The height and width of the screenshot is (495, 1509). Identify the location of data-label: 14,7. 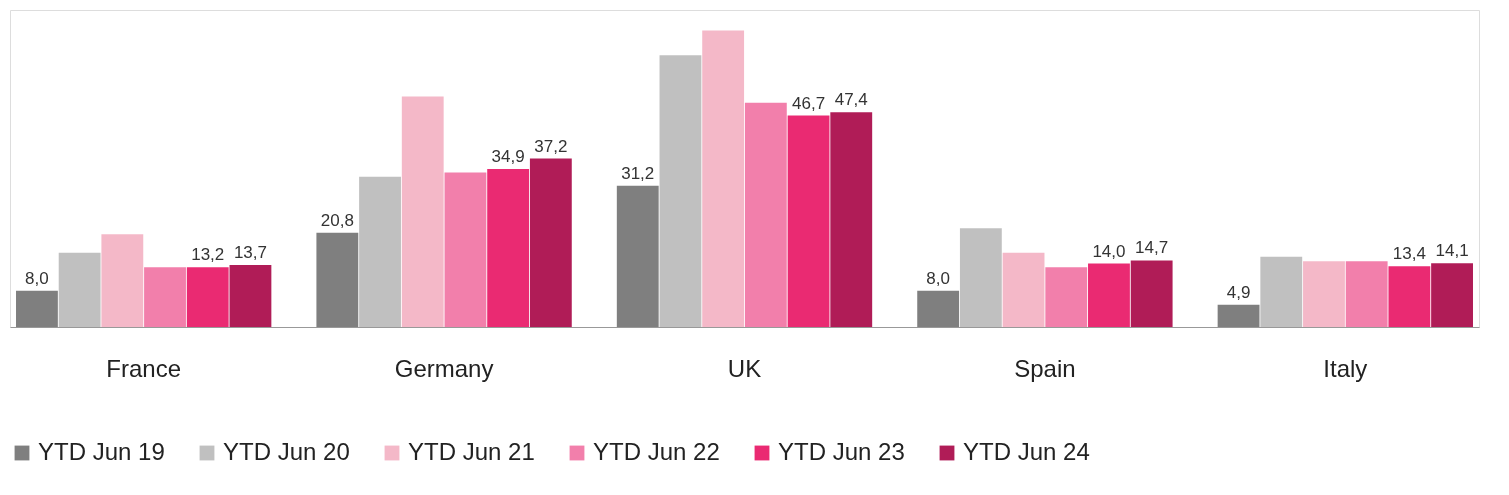
(1152, 248).